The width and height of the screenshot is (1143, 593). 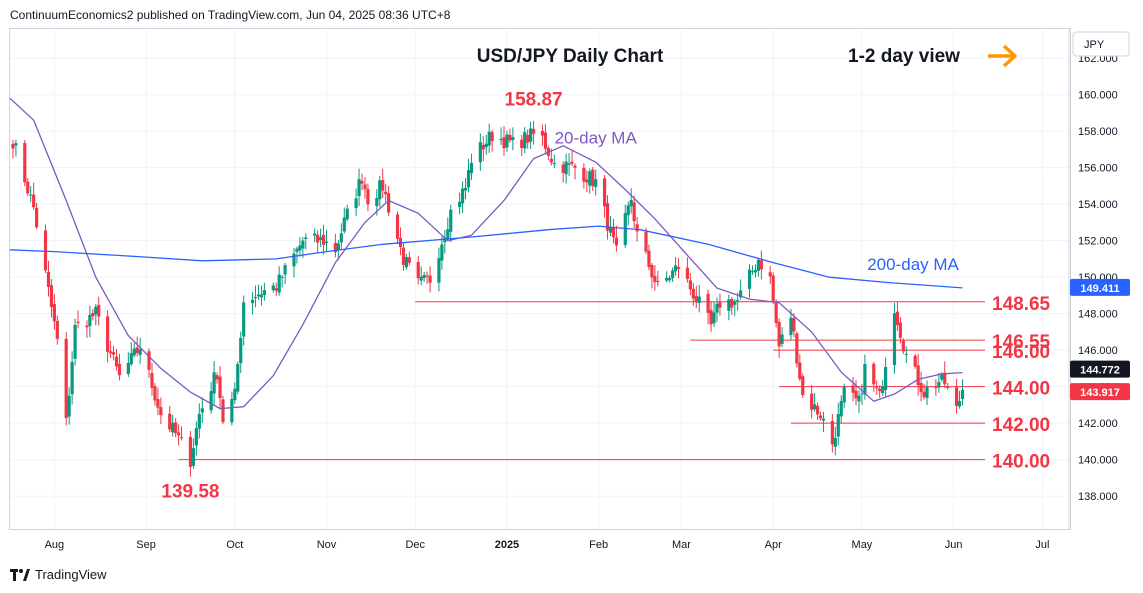 I want to click on ma20-price-tag, so click(x=1100, y=369).